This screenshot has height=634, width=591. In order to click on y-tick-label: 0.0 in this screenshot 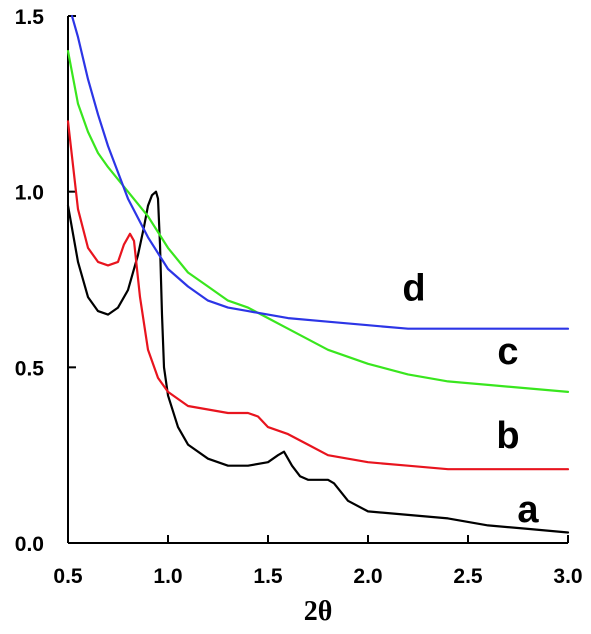, I will do `click(29, 544)`.